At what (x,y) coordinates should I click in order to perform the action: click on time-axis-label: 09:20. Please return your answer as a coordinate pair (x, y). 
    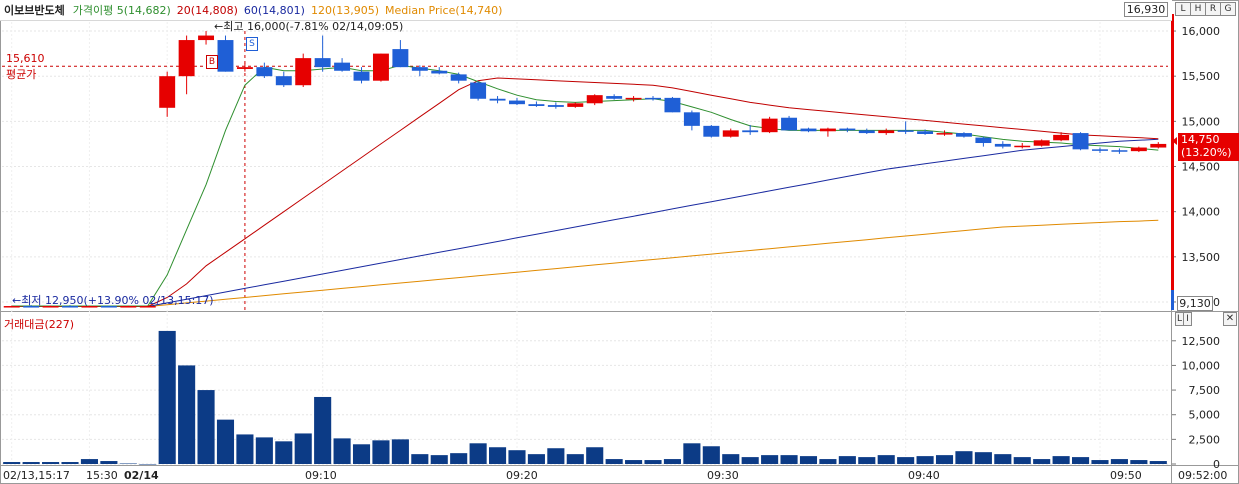
    Looking at the image, I should click on (522, 475).